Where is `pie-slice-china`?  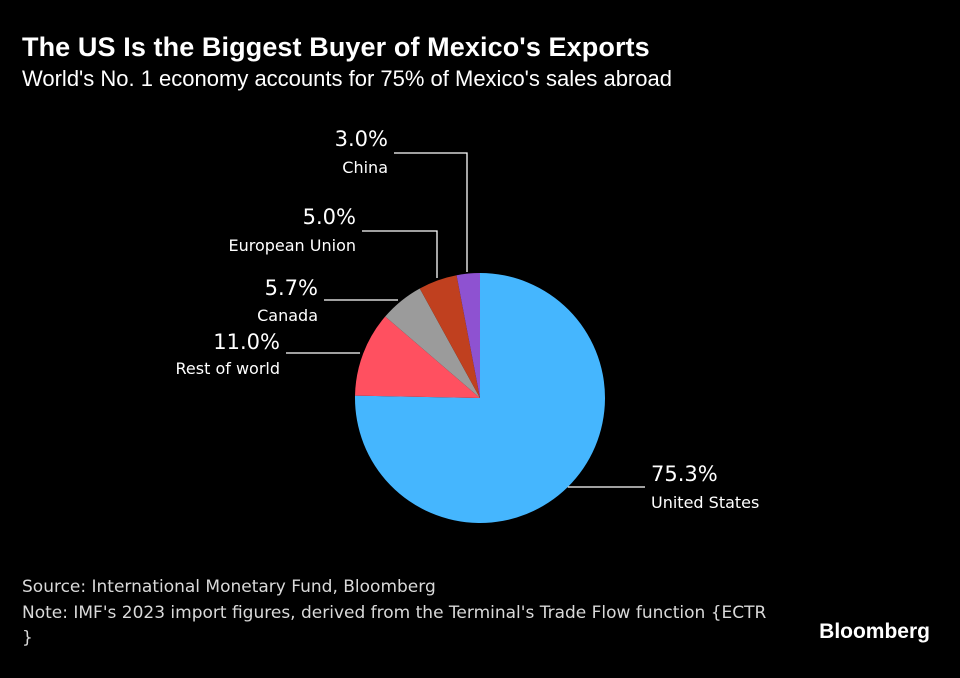 pie-slice-china is located at coordinates (468, 335).